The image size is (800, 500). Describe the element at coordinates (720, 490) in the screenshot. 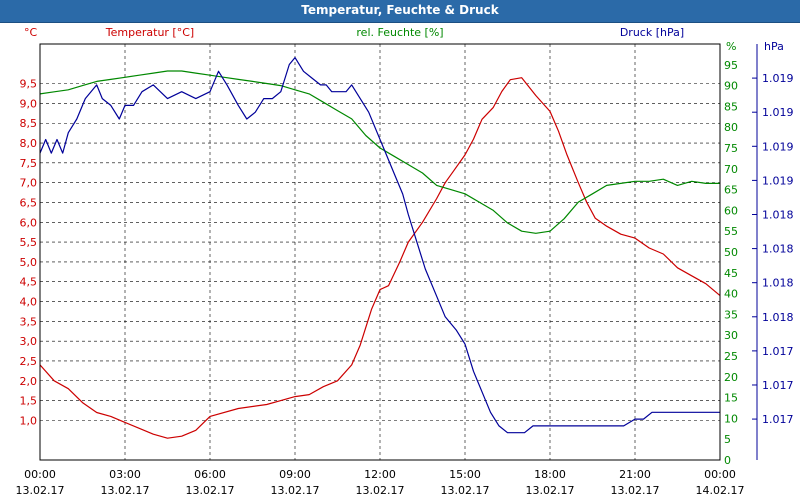

I see `x-tick-date: 14.02.17` at that location.